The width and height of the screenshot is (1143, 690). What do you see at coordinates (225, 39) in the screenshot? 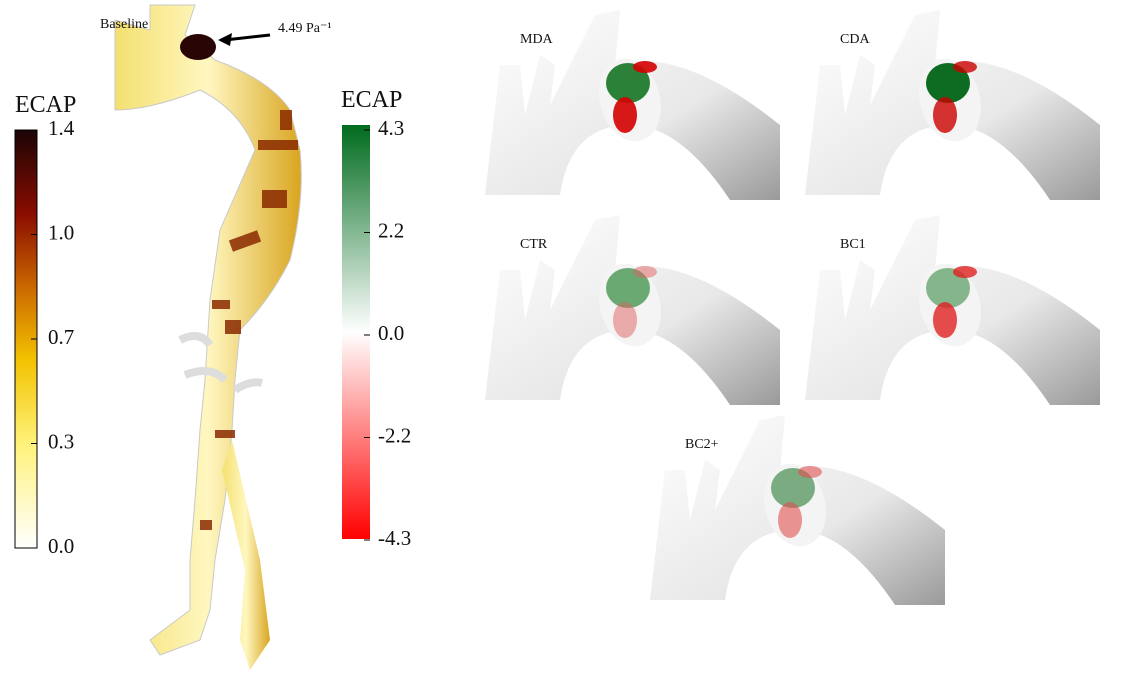
I see `arrow-head` at bounding box center [225, 39].